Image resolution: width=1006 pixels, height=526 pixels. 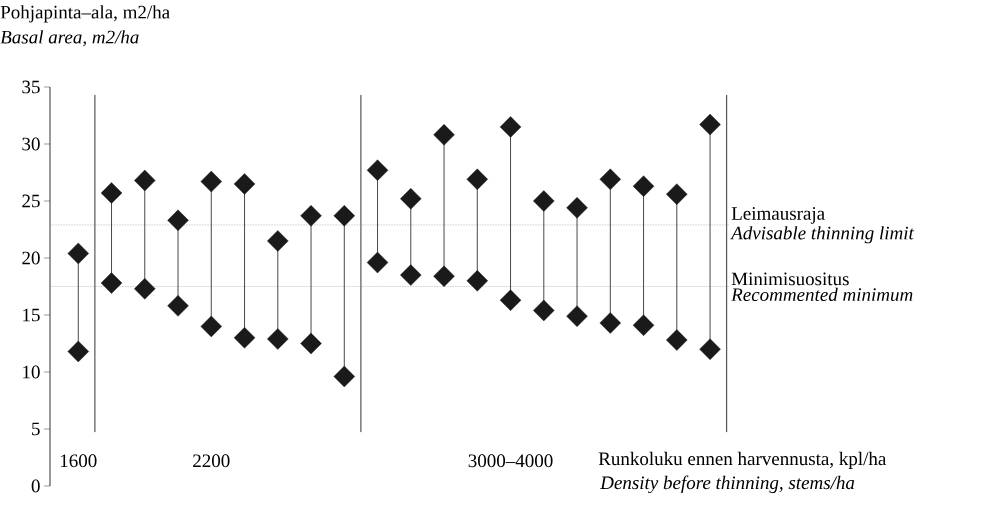 What do you see at coordinates (36, 429) in the screenshot?
I see `y-tick-label: 5` at bounding box center [36, 429].